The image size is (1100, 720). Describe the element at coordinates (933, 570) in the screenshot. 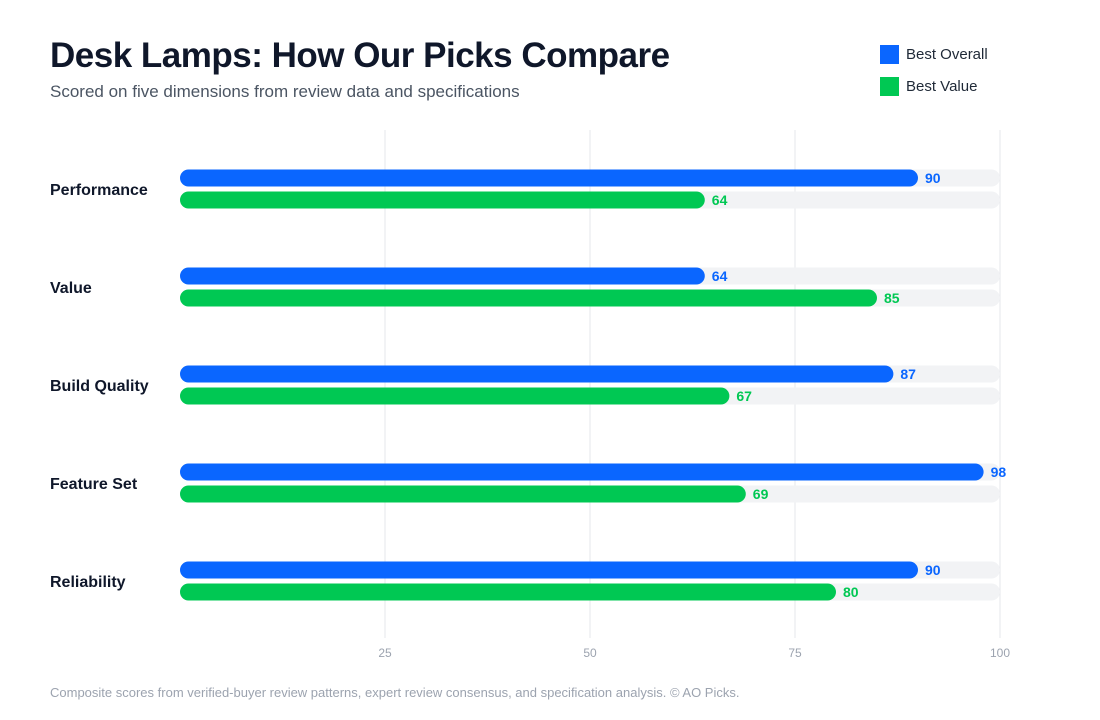

I see `value-label-reliability-best-overall: 90` at that location.